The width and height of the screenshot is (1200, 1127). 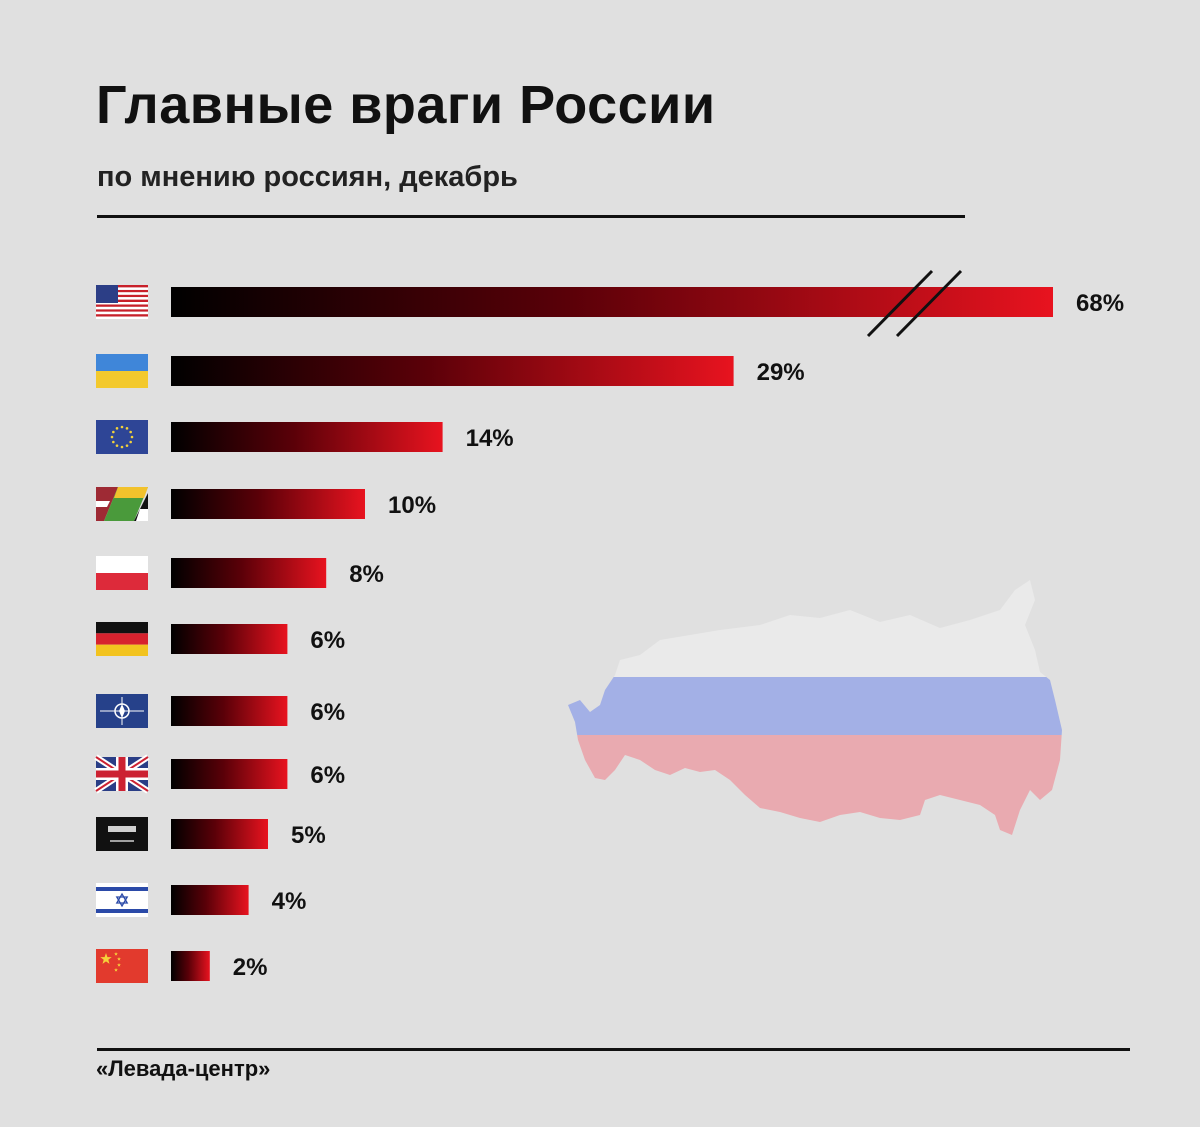 What do you see at coordinates (122, 966) in the screenshot?
I see `china-flag-icon` at bounding box center [122, 966].